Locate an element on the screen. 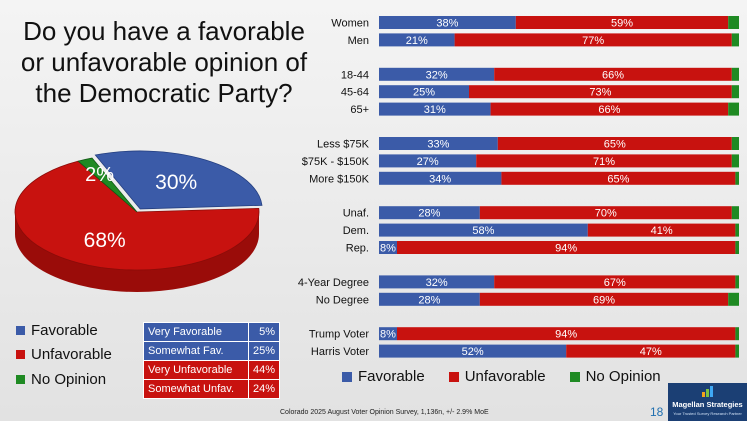 The width and height of the screenshot is (747, 421). bar-unfavorable-label: 59% is located at coordinates (622, 24).